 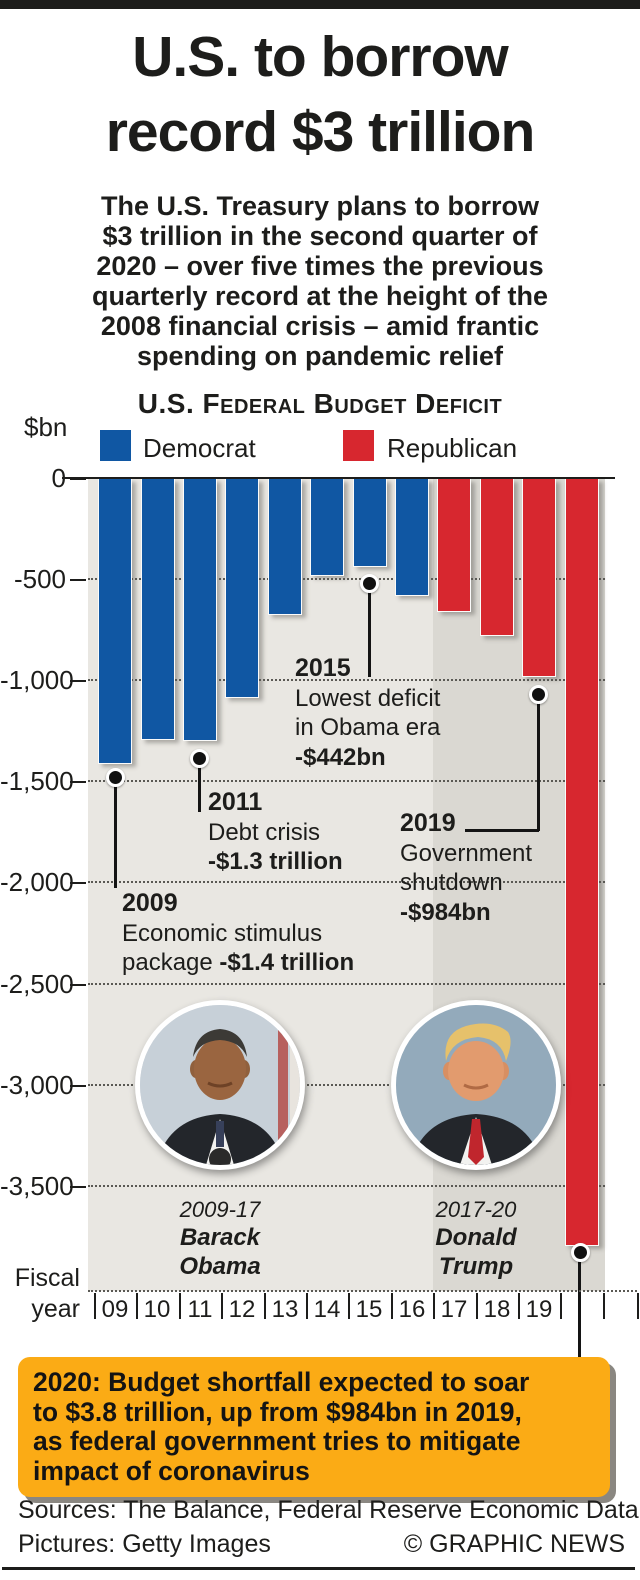 What do you see at coordinates (538, 762) in the screenshot?
I see `connector-2019-vertical` at bounding box center [538, 762].